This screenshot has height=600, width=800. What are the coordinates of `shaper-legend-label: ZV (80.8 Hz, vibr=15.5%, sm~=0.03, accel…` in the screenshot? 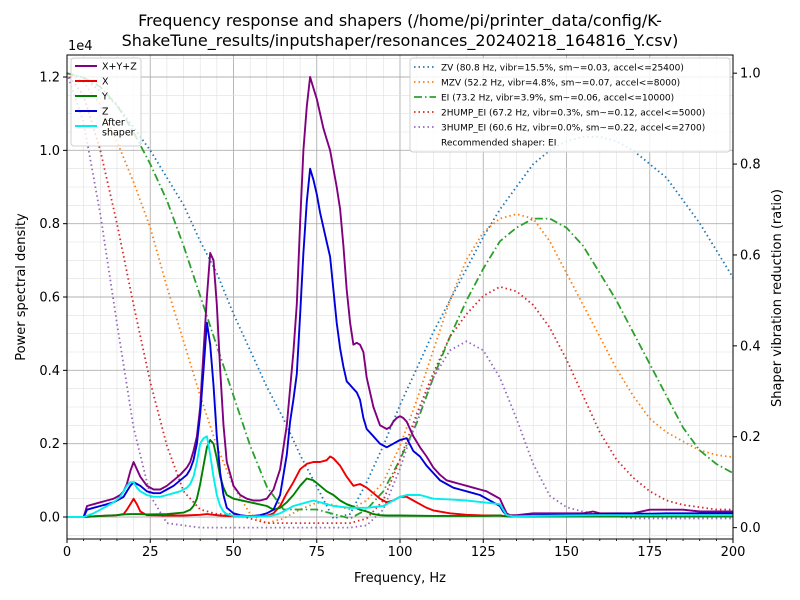 It's located at (562, 69).